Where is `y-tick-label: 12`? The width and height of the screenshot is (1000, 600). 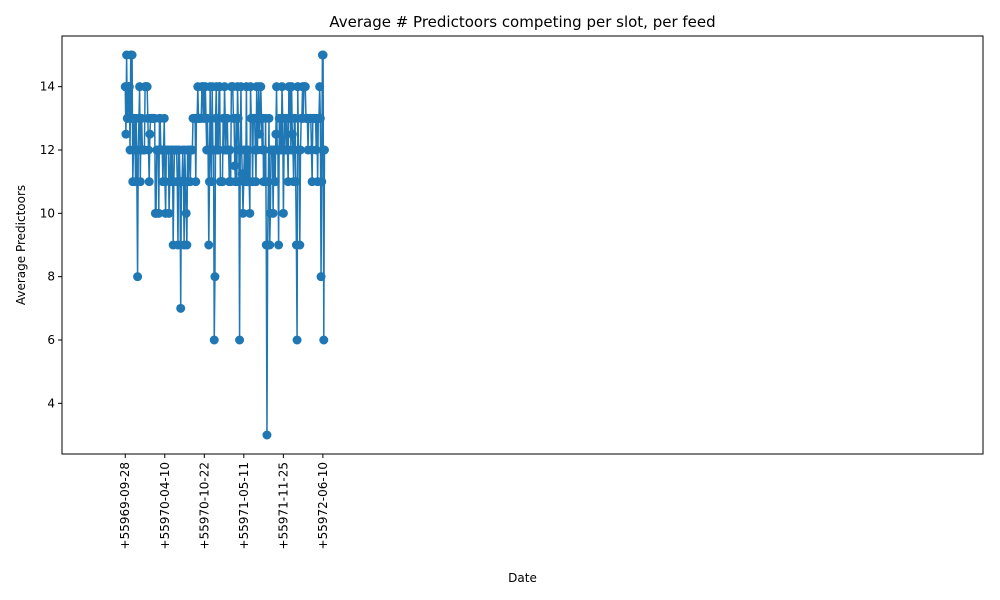
y-tick-label: 12 is located at coordinates (47, 150).